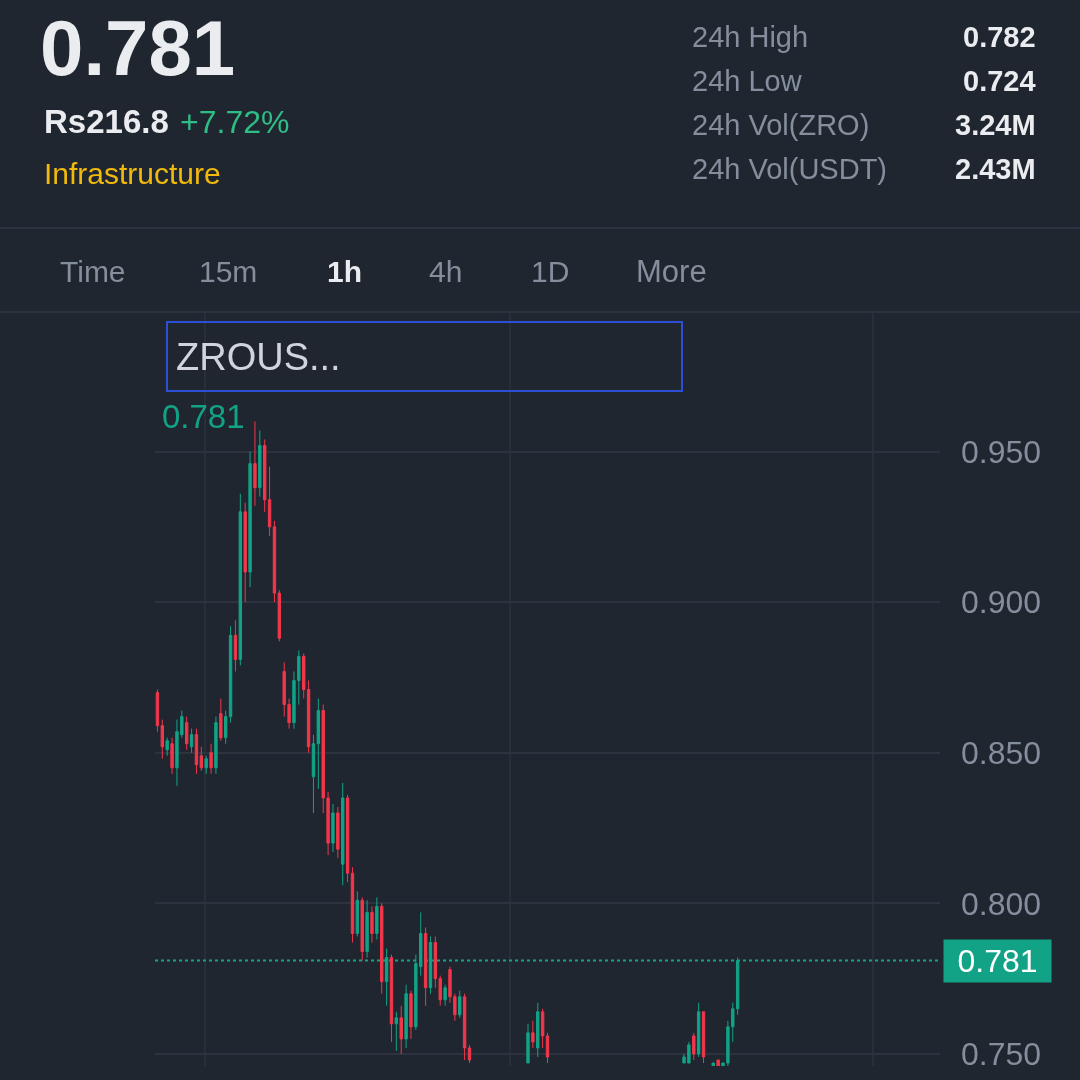  I want to click on text: 1h, so click(345, 271).